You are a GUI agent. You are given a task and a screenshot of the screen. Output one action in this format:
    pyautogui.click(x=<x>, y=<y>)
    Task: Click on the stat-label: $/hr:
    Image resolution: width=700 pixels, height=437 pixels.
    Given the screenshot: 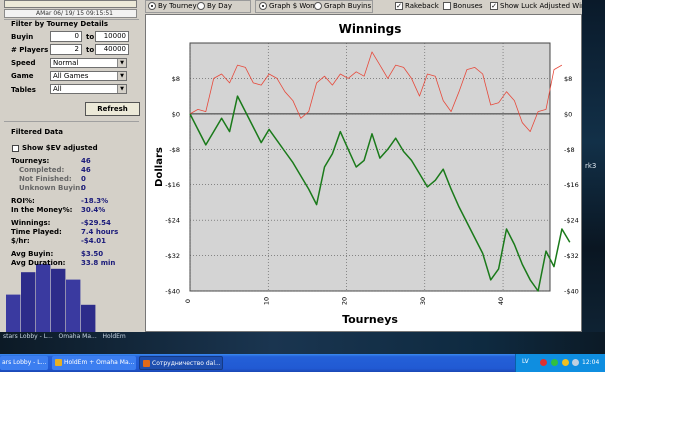 What is the action you would take?
    pyautogui.click(x=20, y=241)
    